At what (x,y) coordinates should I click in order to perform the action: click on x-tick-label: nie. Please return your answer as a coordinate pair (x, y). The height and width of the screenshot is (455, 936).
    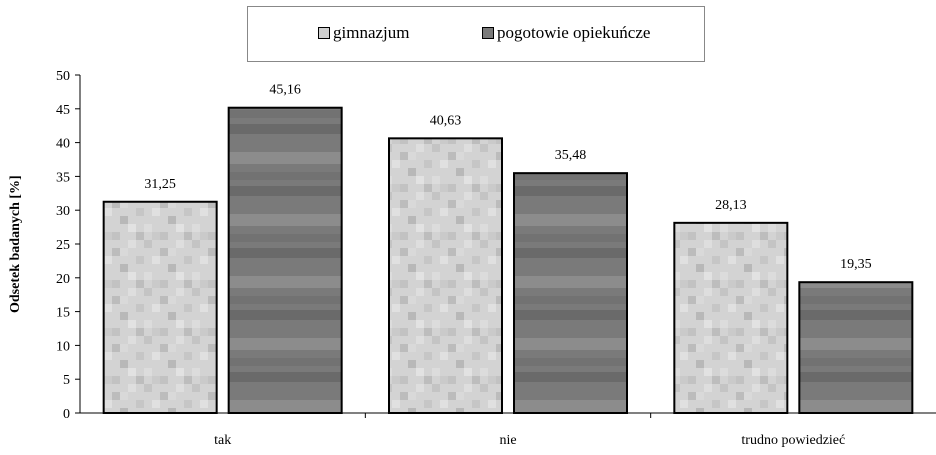
    Looking at the image, I should click on (507, 440).